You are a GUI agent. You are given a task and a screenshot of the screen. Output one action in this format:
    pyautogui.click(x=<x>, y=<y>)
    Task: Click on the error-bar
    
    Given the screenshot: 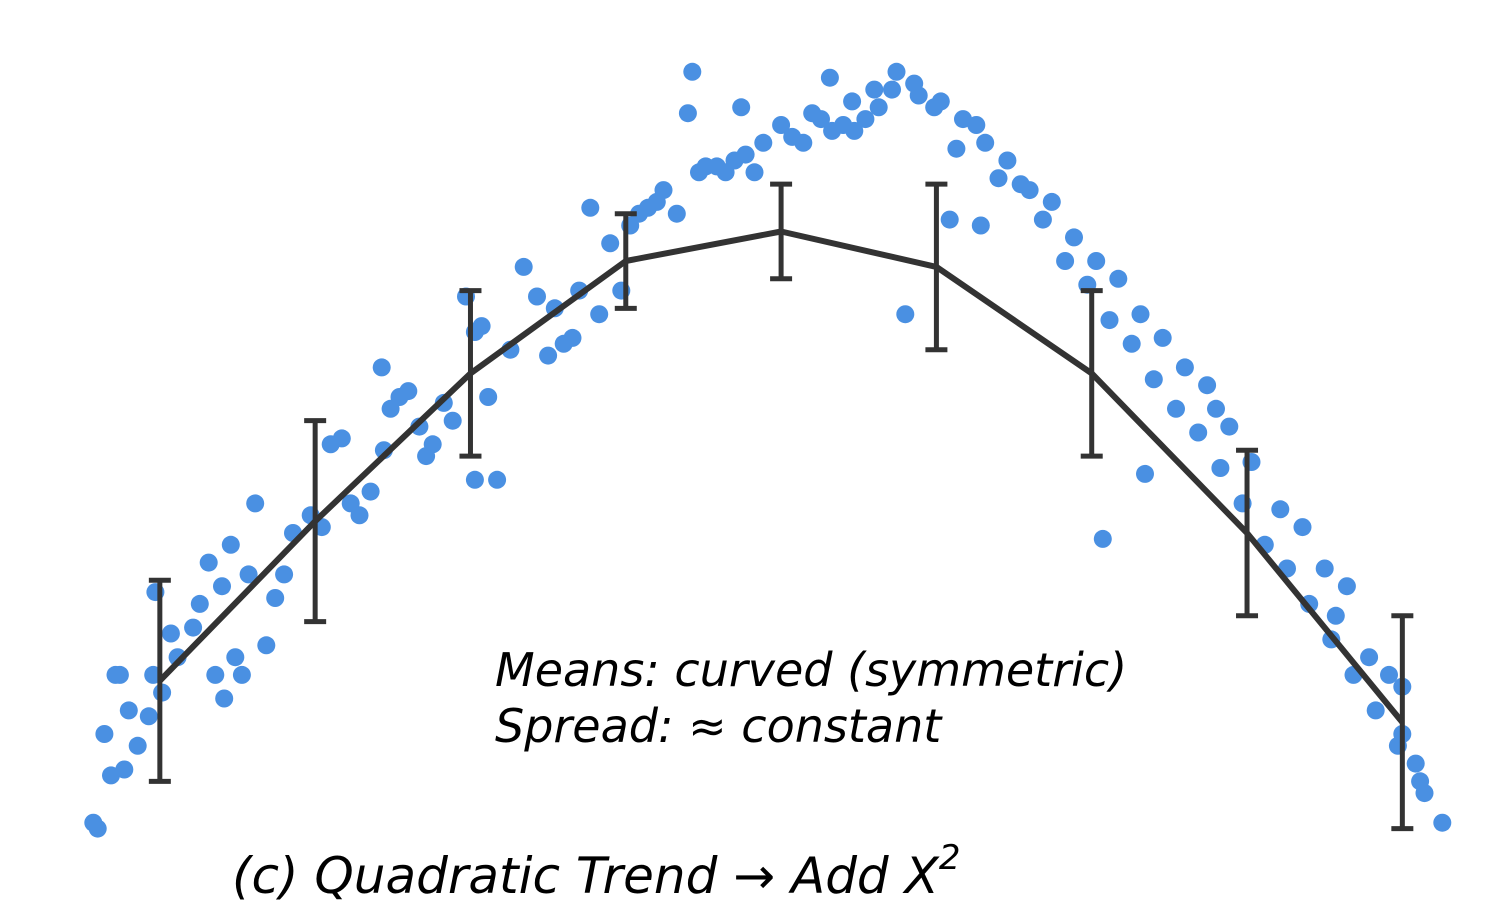 What is the action you would take?
    pyautogui.click(x=1402, y=722)
    